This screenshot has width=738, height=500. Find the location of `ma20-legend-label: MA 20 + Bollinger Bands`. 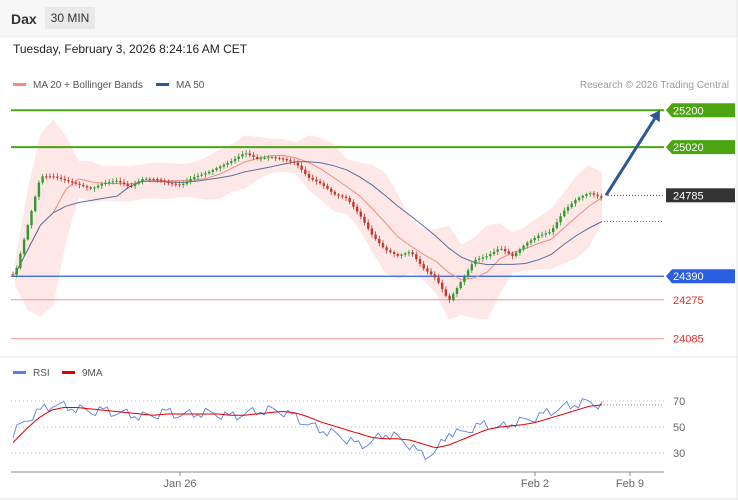

ma20-legend-label: MA 20 + Bollinger Bands is located at coordinates (88, 85).